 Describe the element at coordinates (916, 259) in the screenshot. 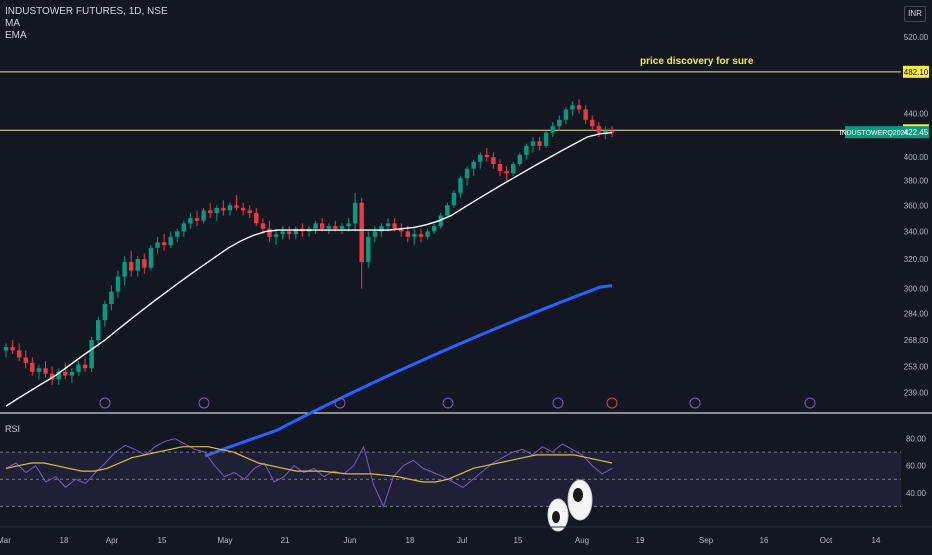

I see `price-tick-label: 320.00` at that location.